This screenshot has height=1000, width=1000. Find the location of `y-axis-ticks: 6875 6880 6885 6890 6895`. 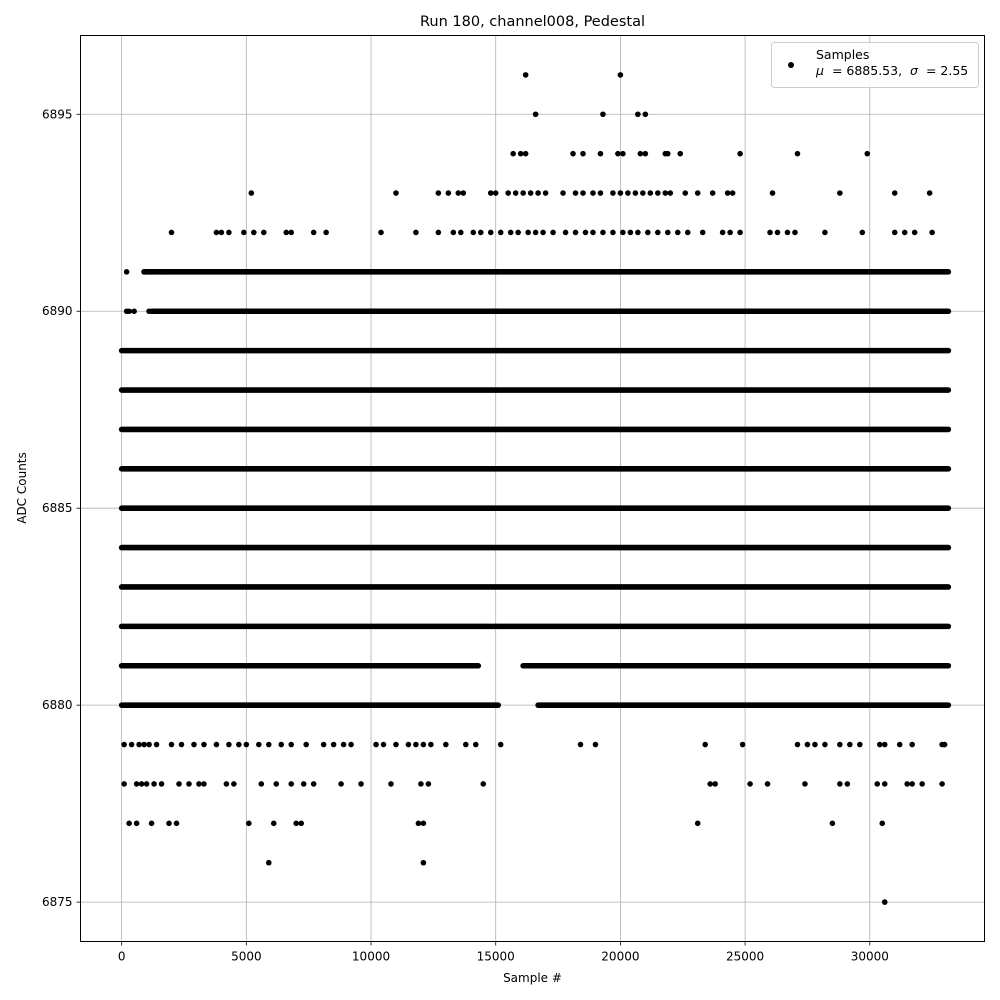

y-axis-ticks: 6875 6880 6885 6890 6895 is located at coordinates (61, 508).